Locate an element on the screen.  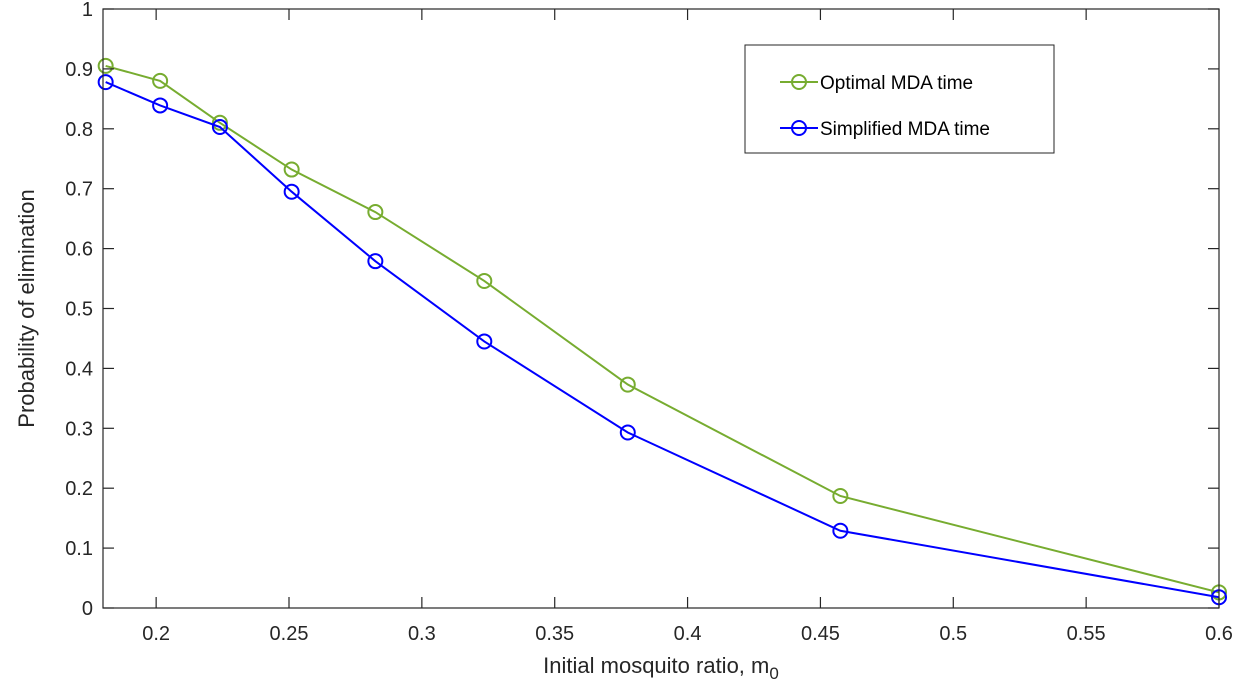
x-tick-label: 0.4 is located at coordinates (688, 634).